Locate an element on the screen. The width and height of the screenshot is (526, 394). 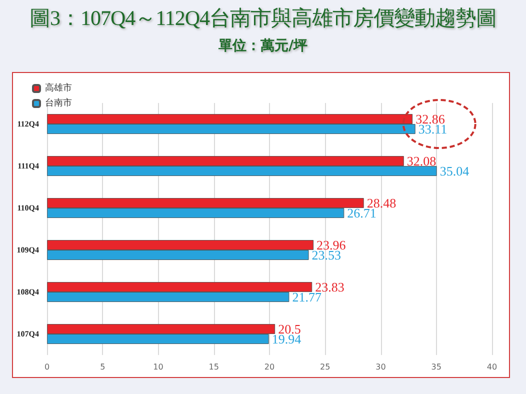
x-tick-label: 40 is located at coordinates (492, 367).